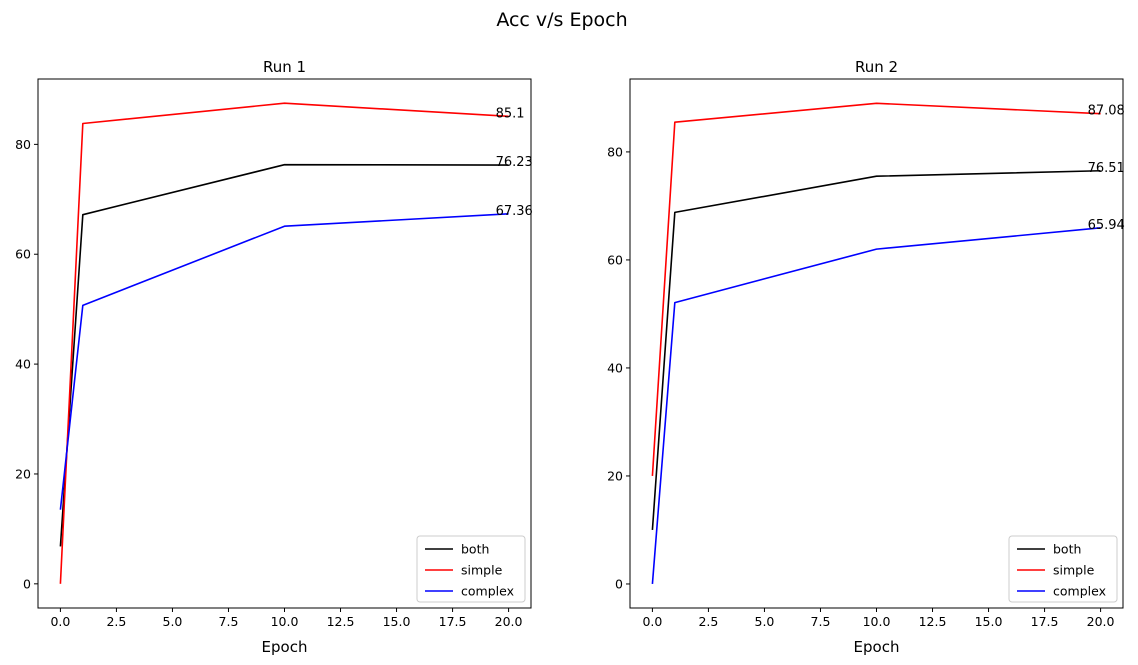 The height and width of the screenshot is (665, 1138). Describe the element at coordinates (510, 113) in the screenshot. I see `end-value-label-simple: 85.1` at that location.